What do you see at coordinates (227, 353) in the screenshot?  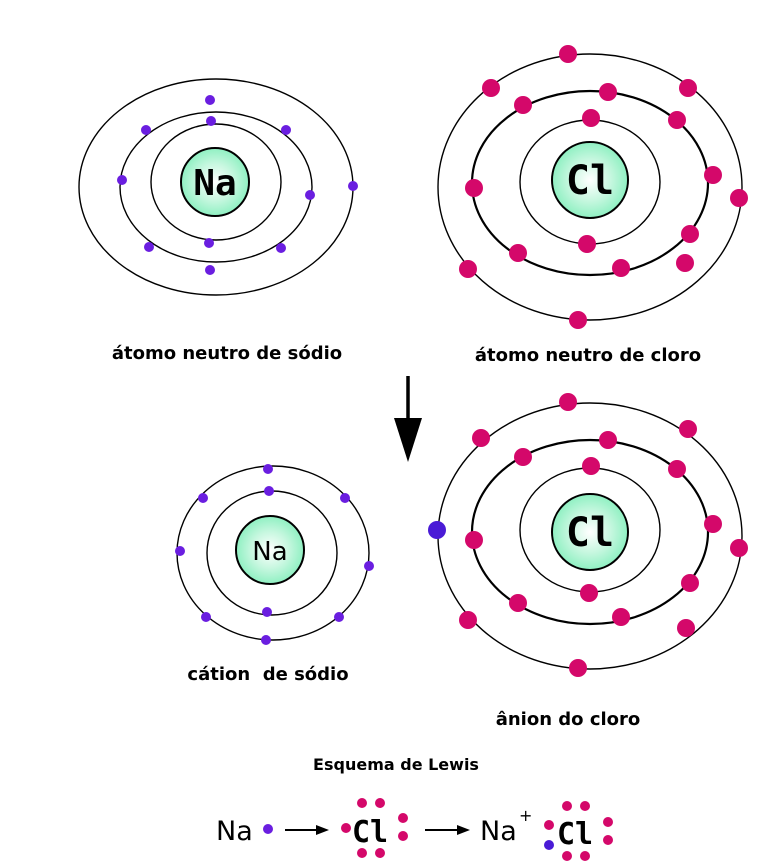 I see `sodium-neutral-caption: átomo neutro de sódio` at bounding box center [227, 353].